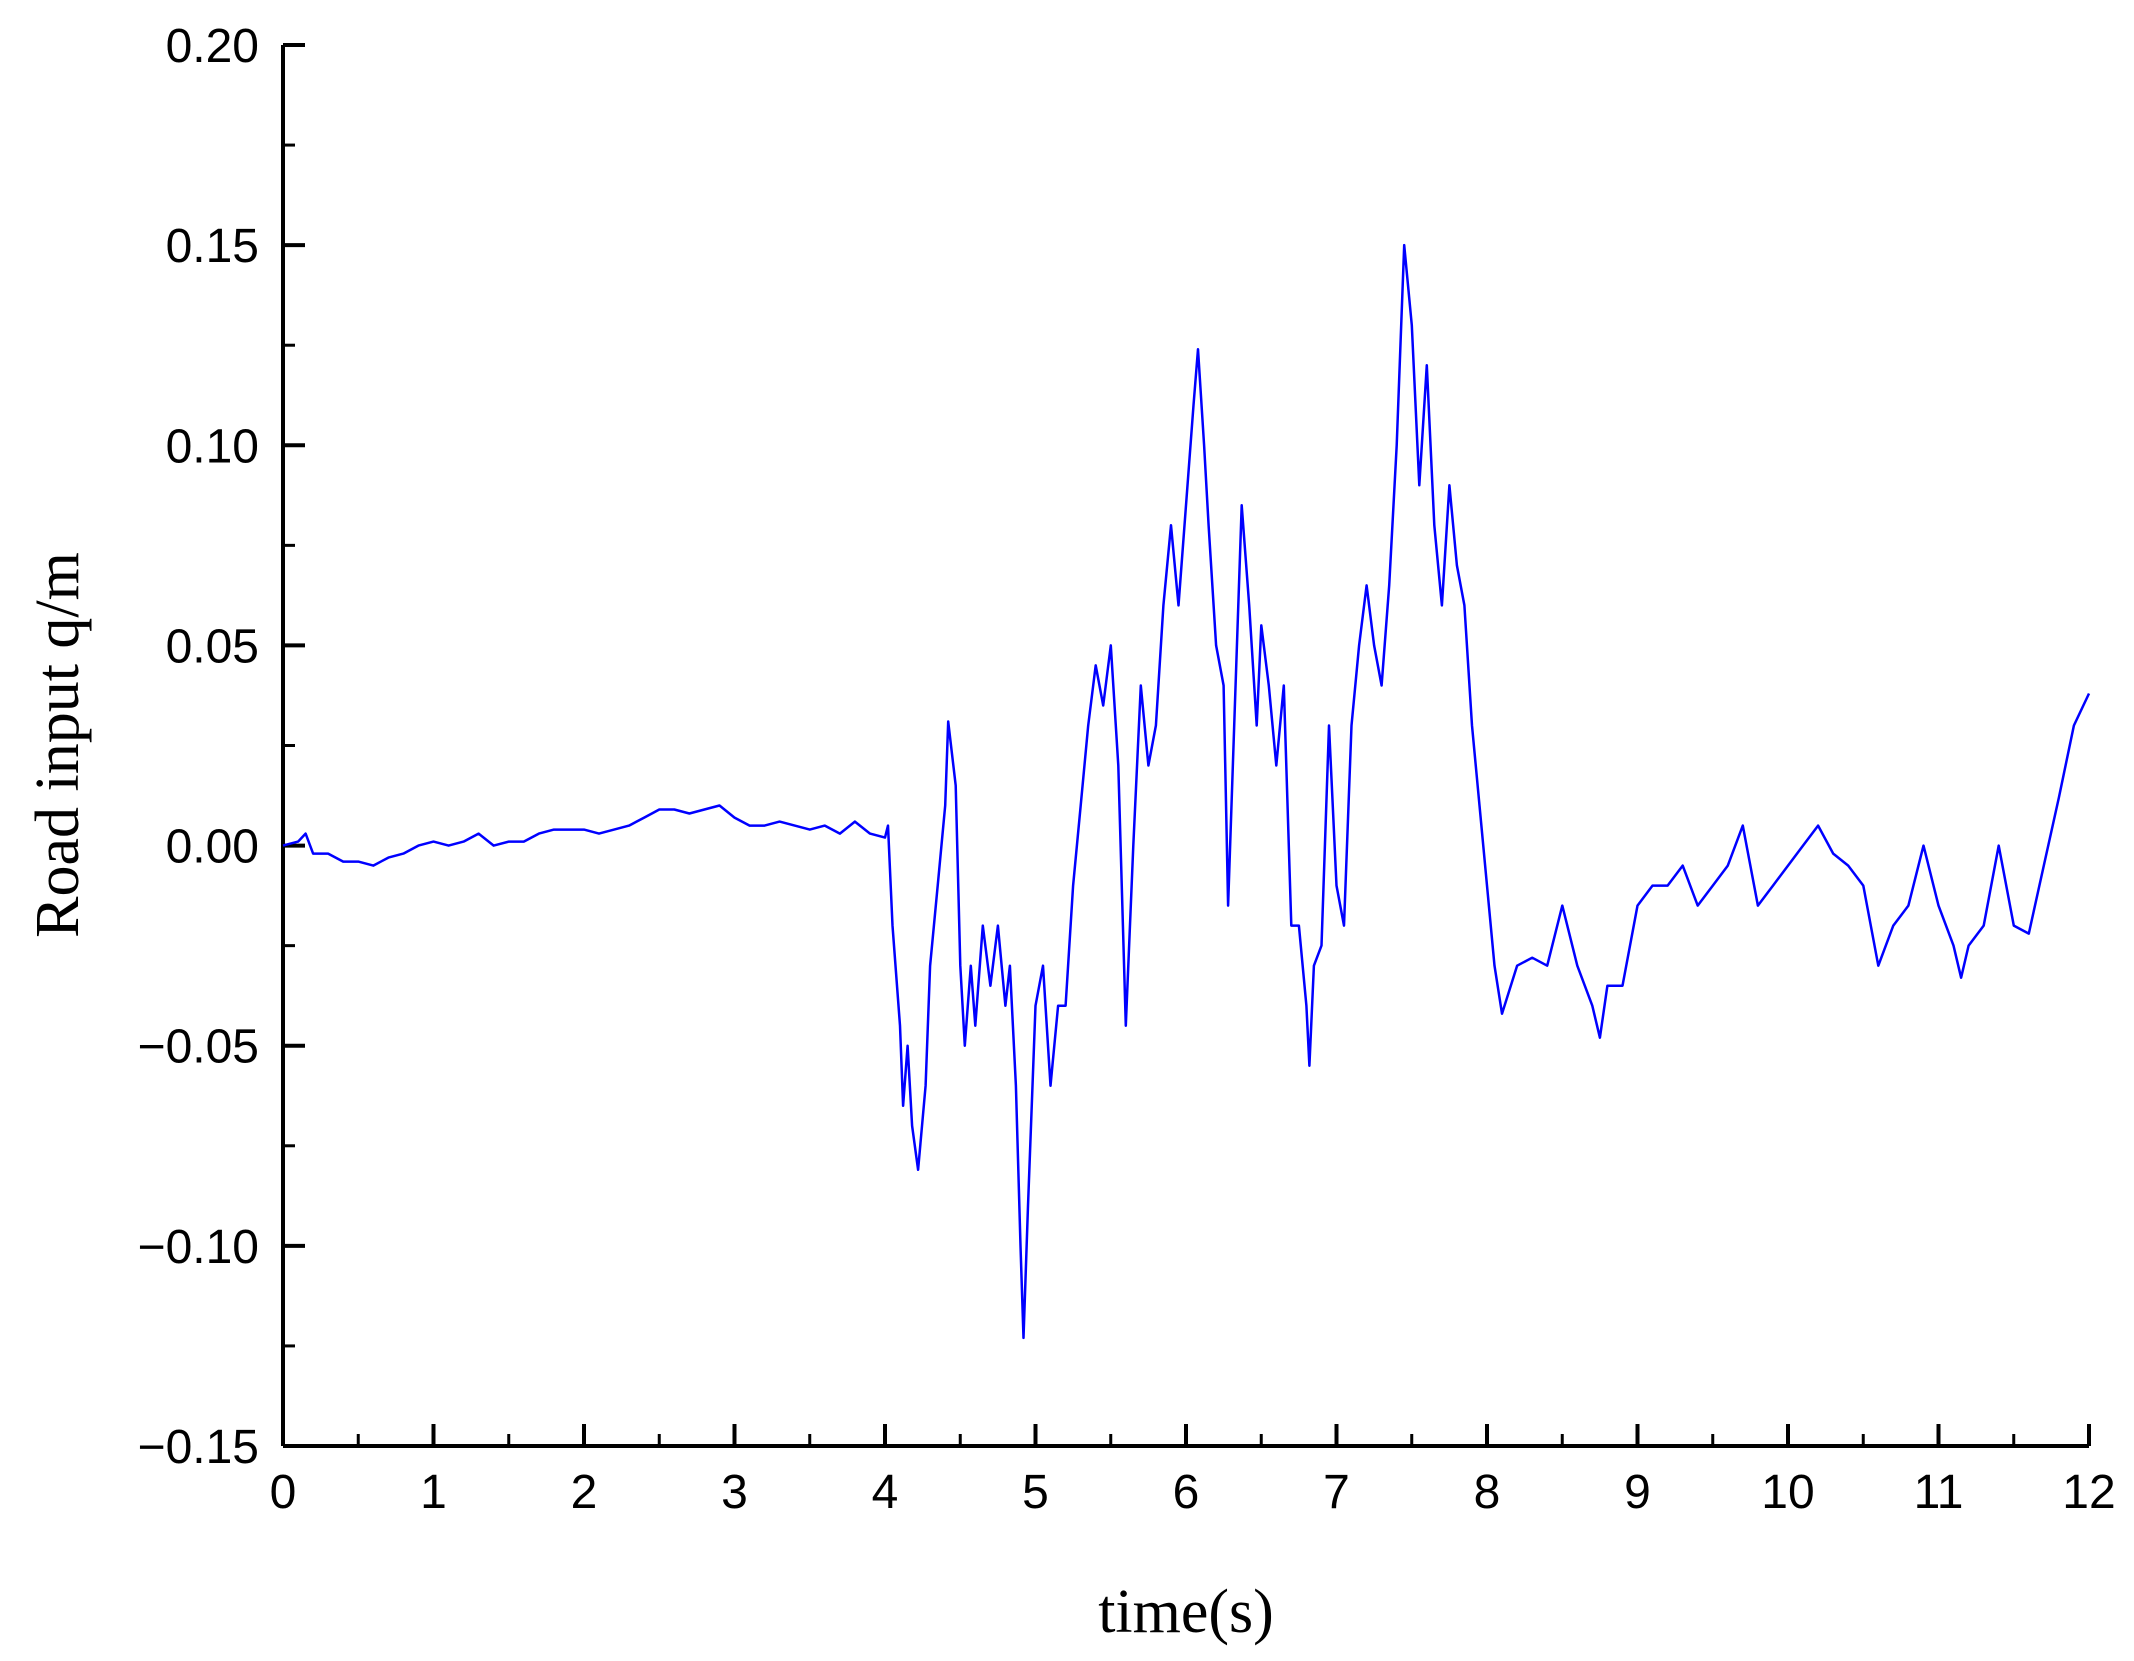 This screenshot has width=2134, height=1661. What do you see at coordinates (433, 1492) in the screenshot?
I see `x-tick-label: 1` at bounding box center [433, 1492].